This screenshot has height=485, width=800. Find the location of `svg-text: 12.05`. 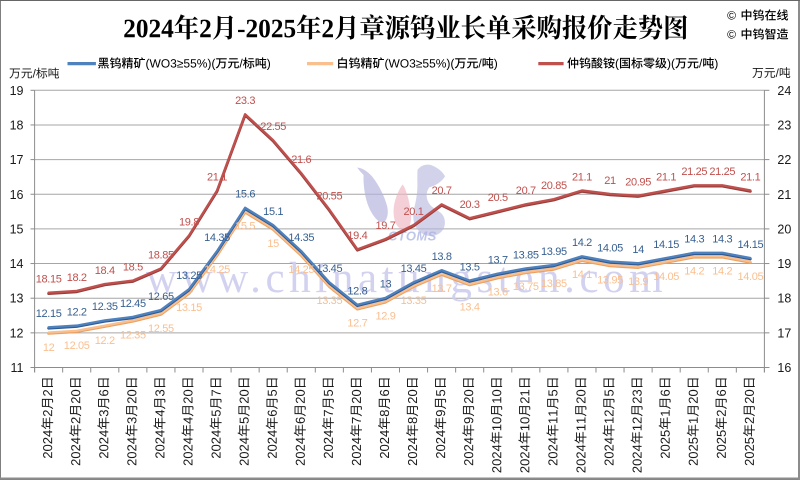

svg-text: 12.05 is located at coordinates (77, 346).